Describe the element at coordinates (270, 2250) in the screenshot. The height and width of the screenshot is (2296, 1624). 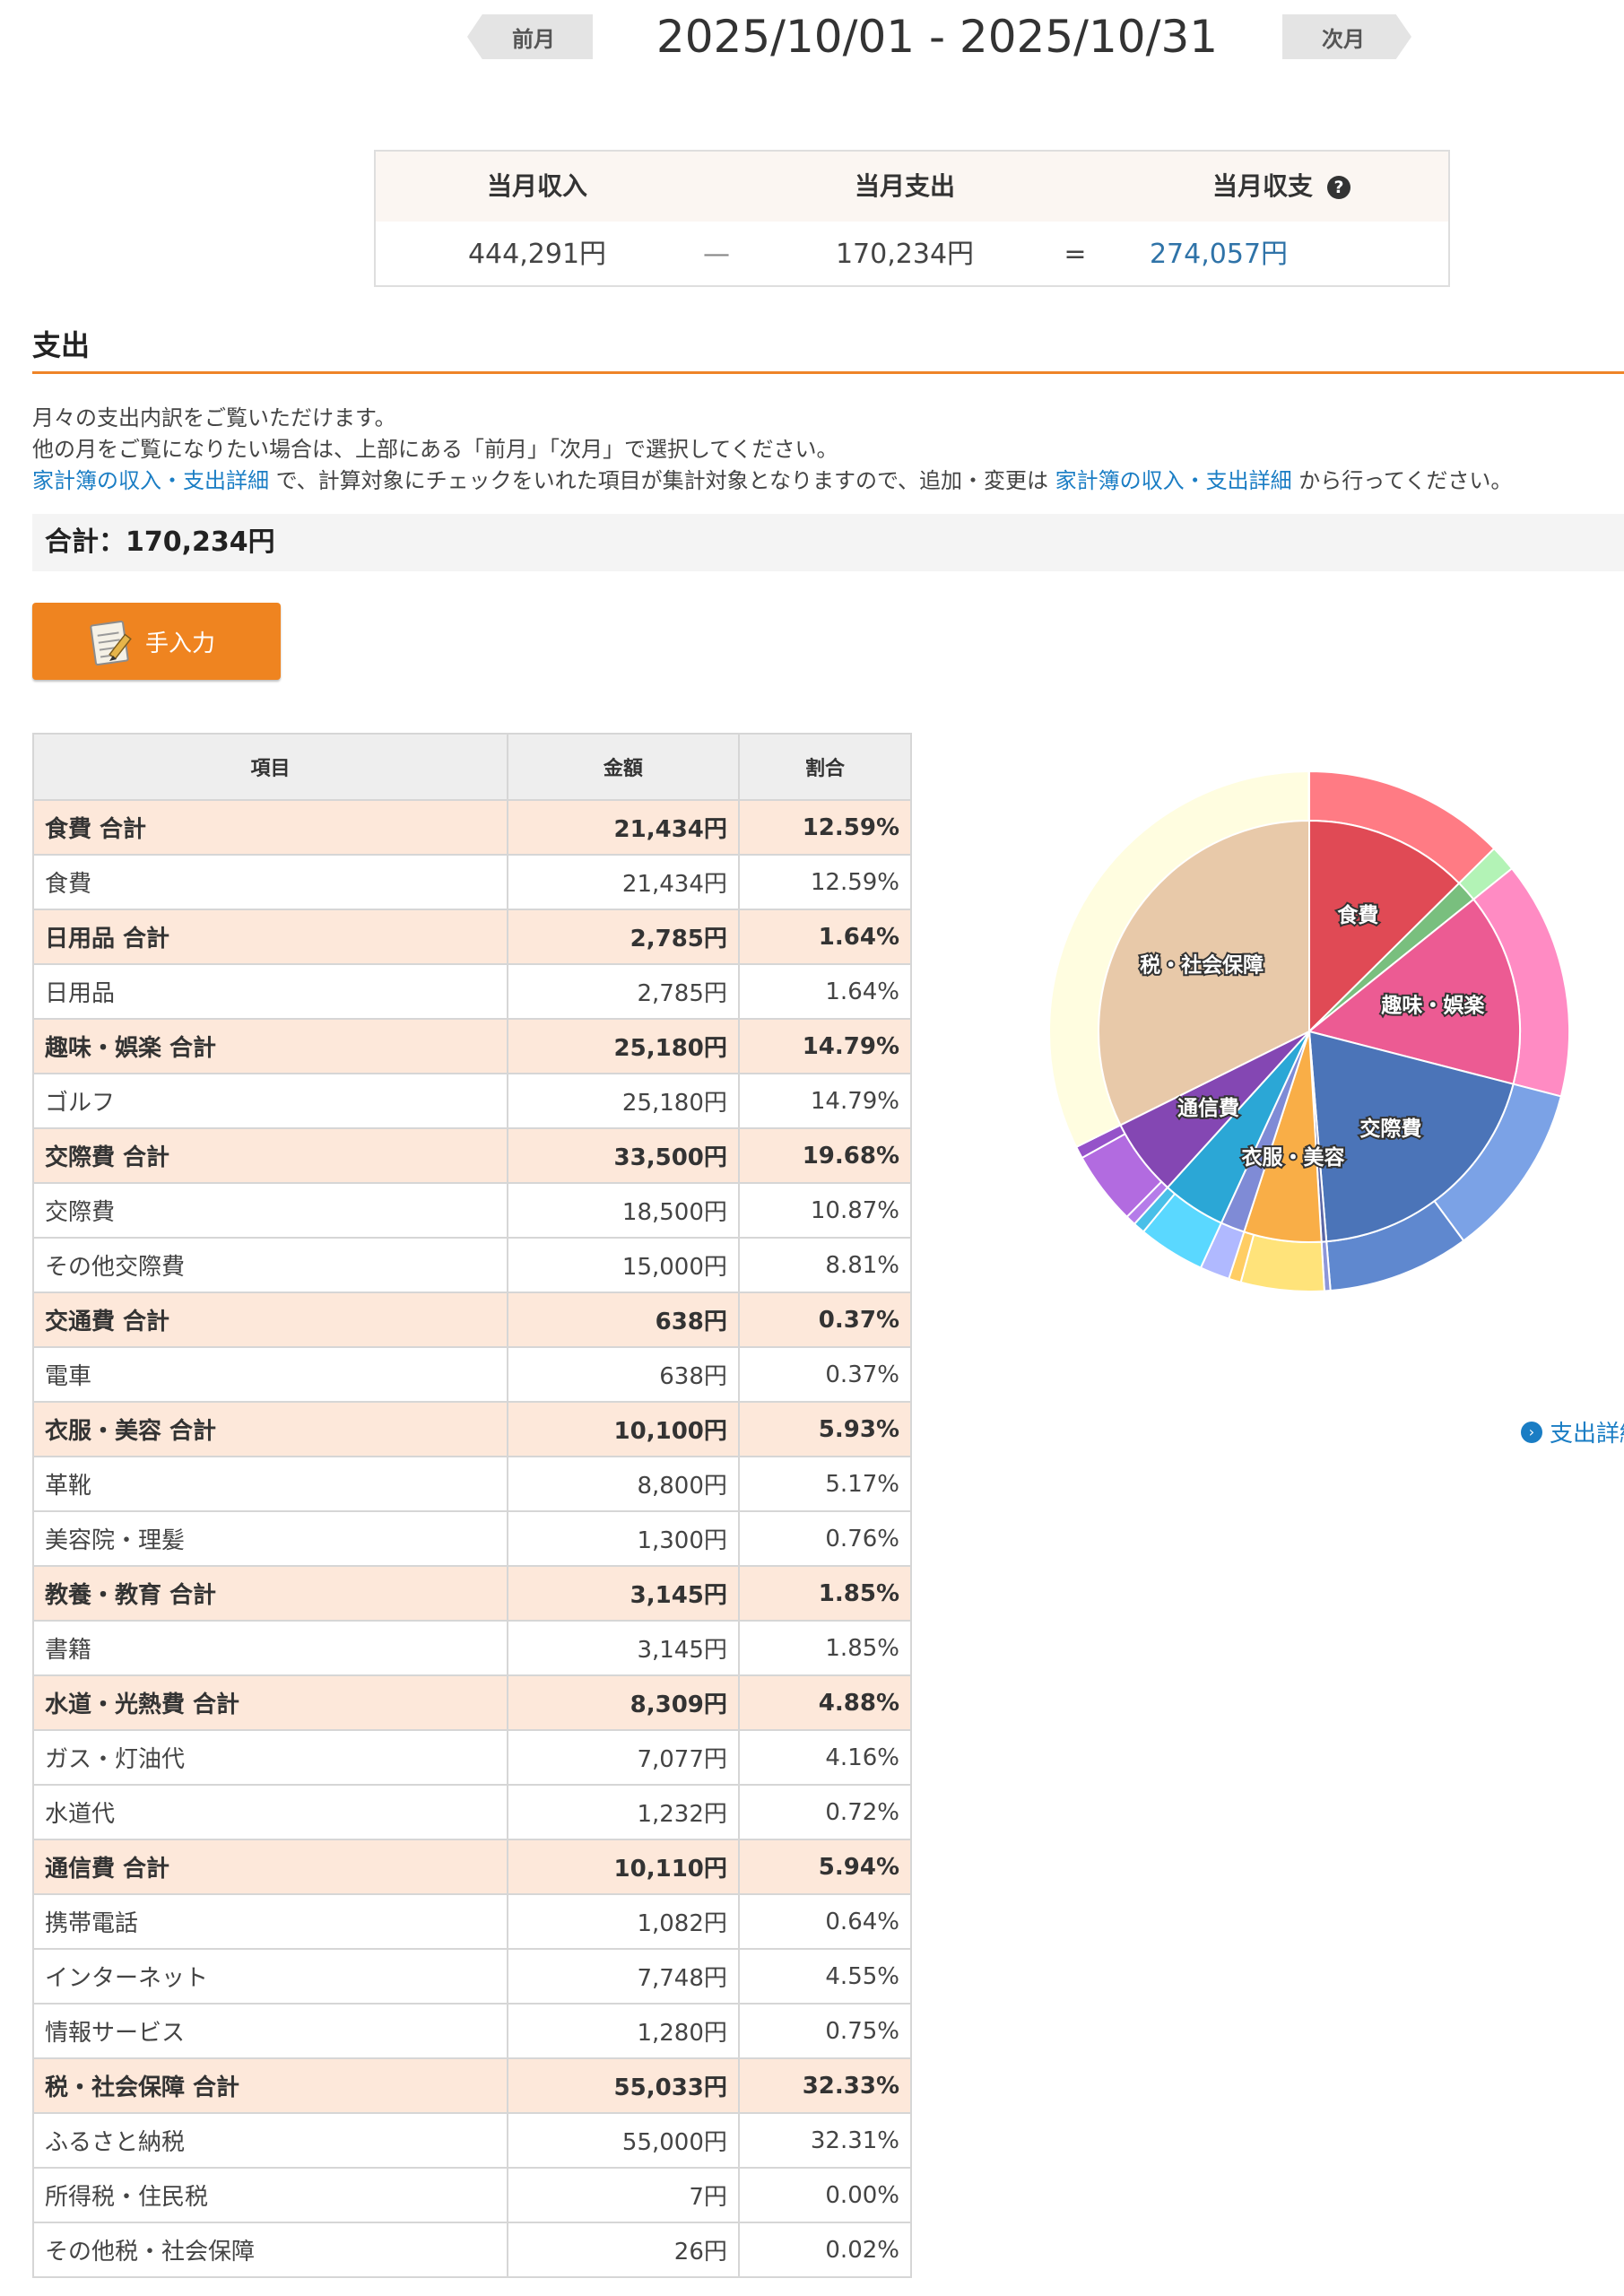
I see `cell-item: その他税・社会保障` at that location.